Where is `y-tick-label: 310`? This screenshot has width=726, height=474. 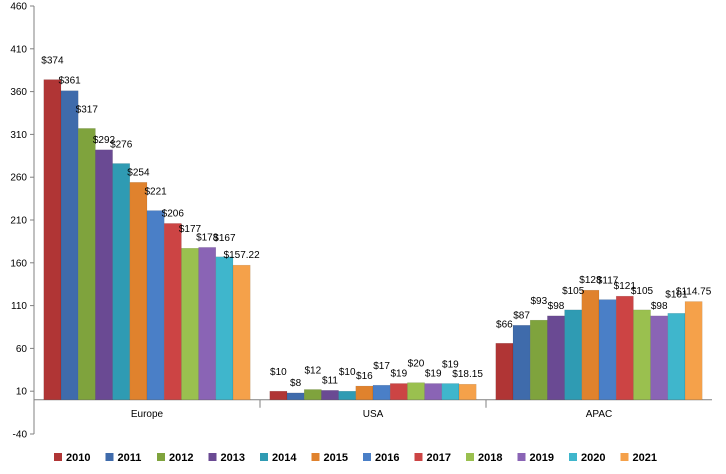
y-tick-label: 310 is located at coordinates (18, 135).